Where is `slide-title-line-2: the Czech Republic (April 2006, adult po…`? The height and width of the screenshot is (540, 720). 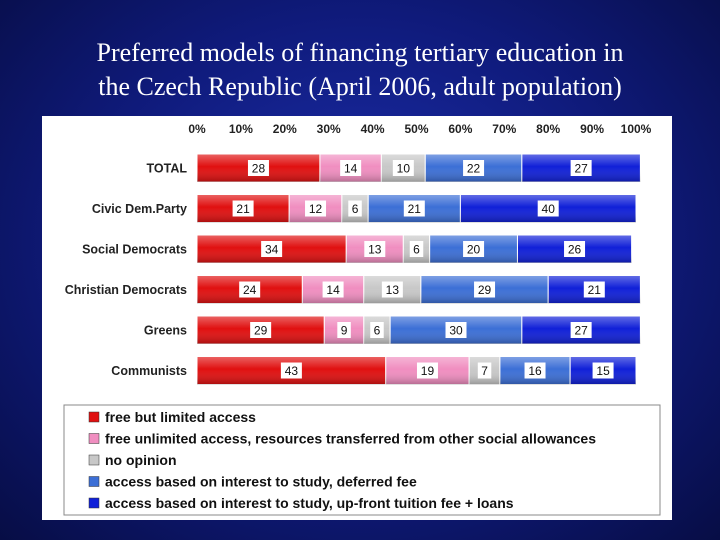 slide-title-line-2: the Czech Republic (April 2006, adult po… is located at coordinates (360, 86).